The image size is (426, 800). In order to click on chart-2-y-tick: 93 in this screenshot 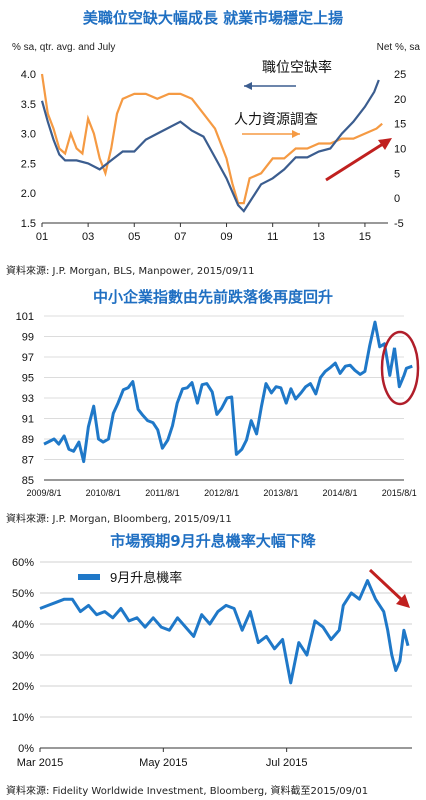, I will do `click(28, 399)`.